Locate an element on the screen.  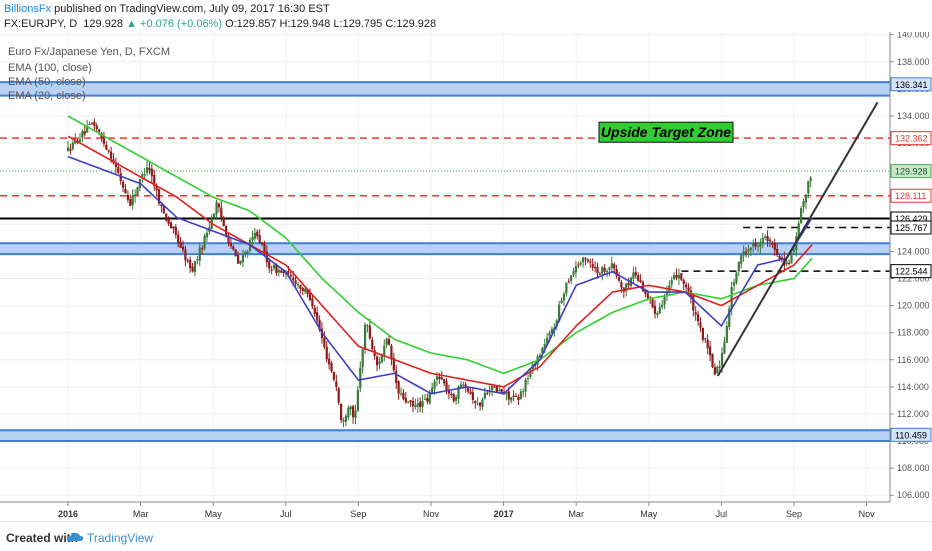
x-tick-label: Mar is located at coordinates (141, 514).